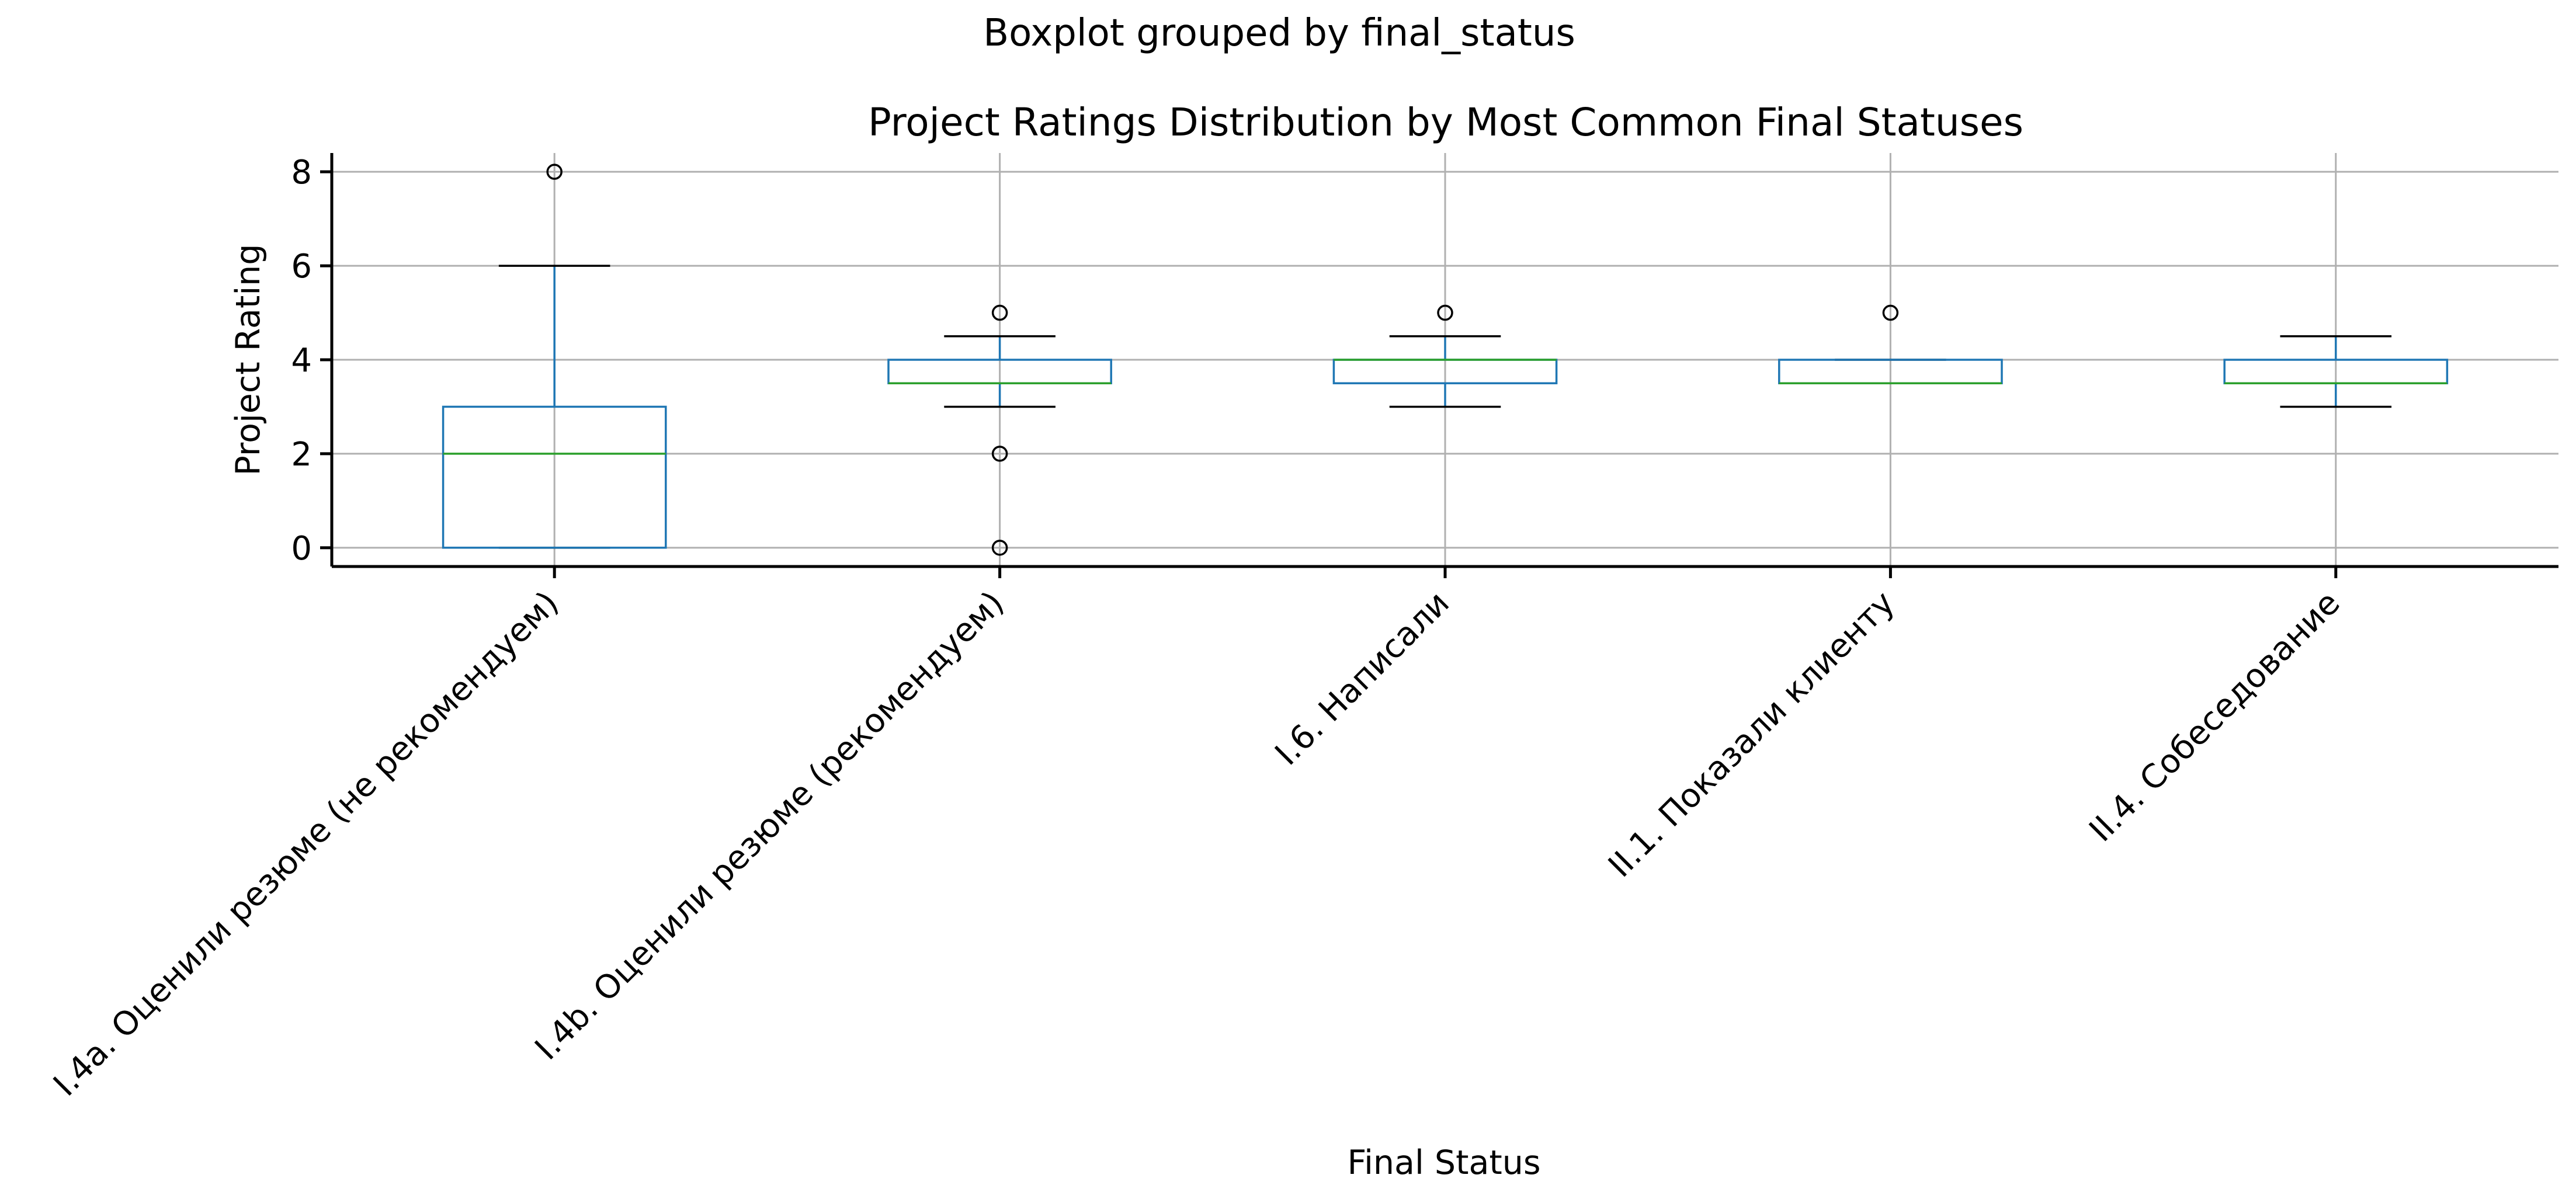 The width and height of the screenshot is (2576, 1199). Describe the element at coordinates (1362, 678) in the screenshot. I see `x-tick-label: I.6. Написали` at that location.